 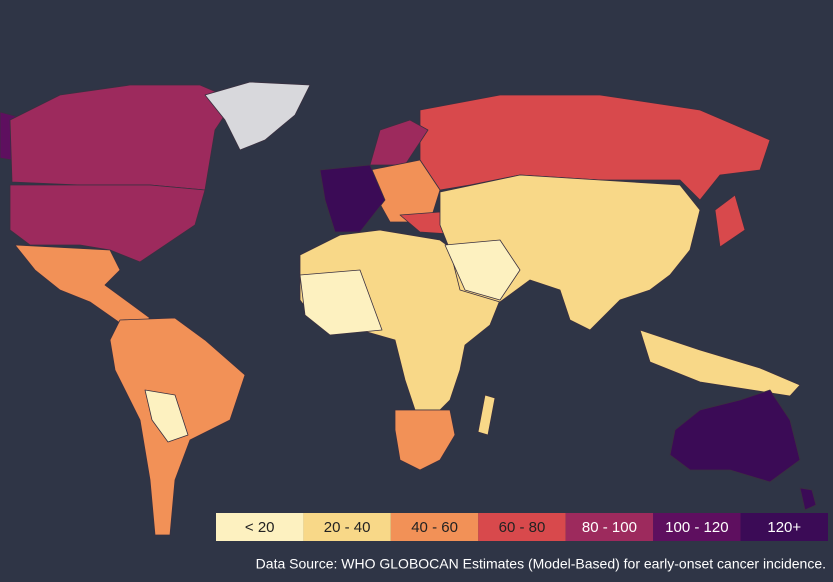 What do you see at coordinates (107, 223) in the screenshot?
I see `usa` at bounding box center [107, 223].